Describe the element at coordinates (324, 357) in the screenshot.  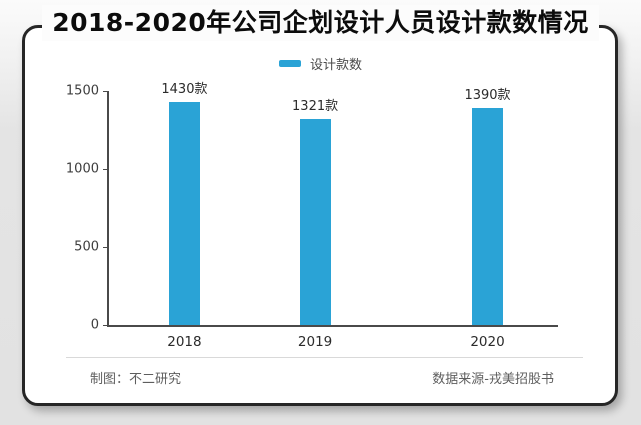
I see `footer-divider` at that location.